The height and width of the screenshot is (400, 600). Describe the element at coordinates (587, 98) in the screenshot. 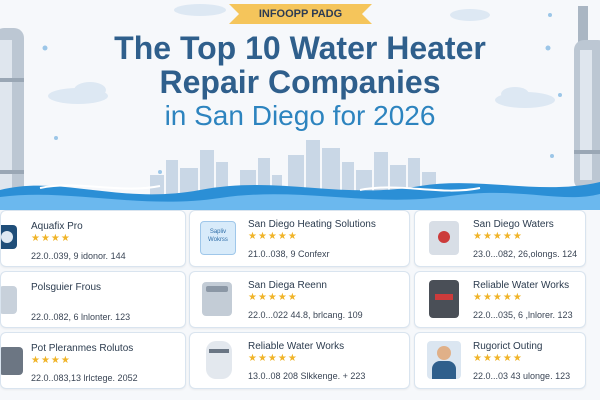

I see `water-heater-right-icon` at that location.